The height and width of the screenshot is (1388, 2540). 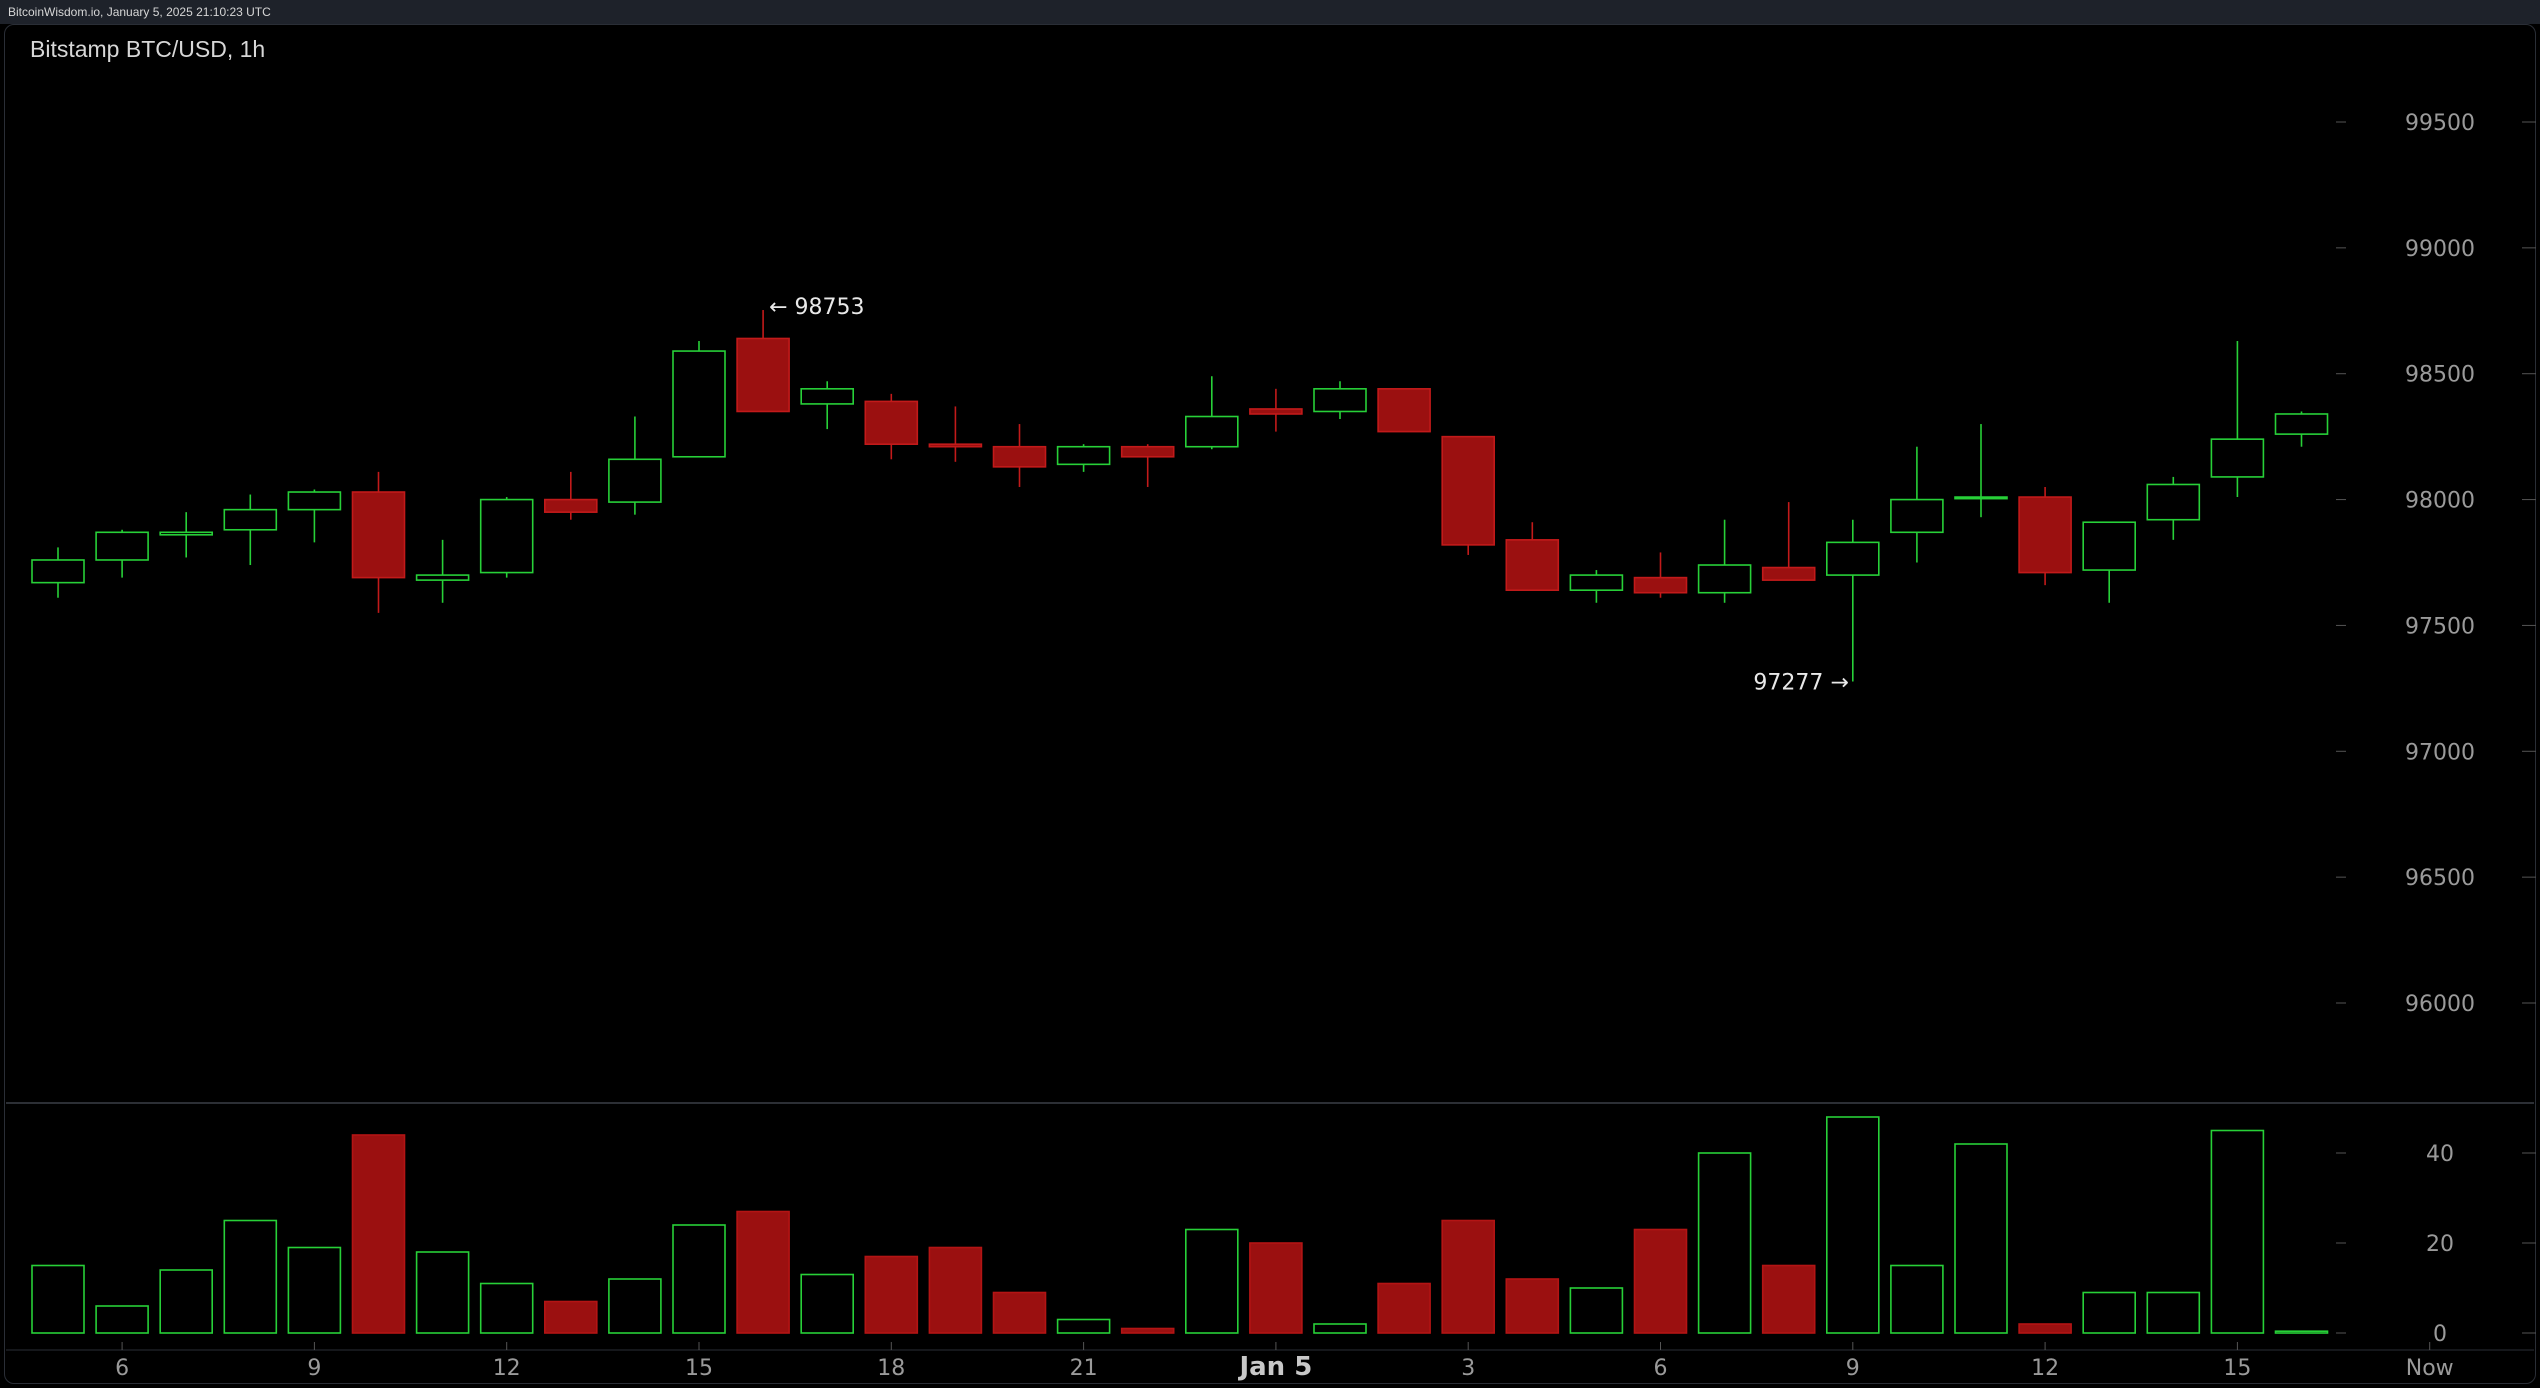 What do you see at coordinates (816, 307) in the screenshot?
I see `high-price-annotation: ← 98753` at bounding box center [816, 307].